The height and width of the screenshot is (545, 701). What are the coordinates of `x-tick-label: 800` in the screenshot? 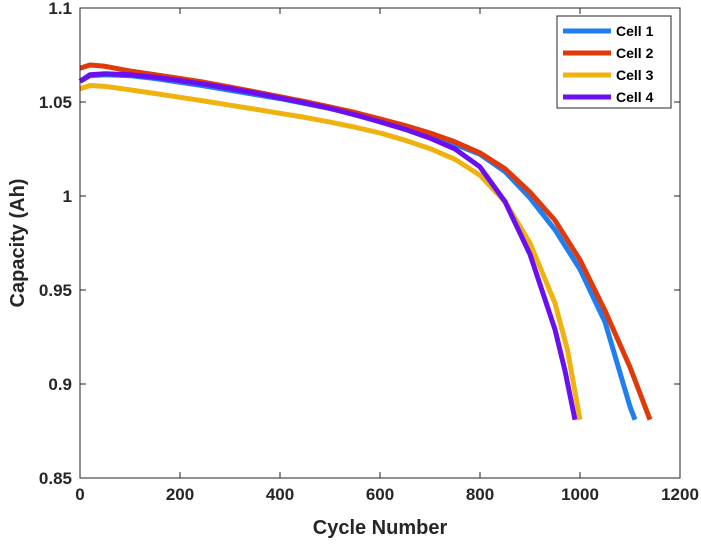 It's located at (480, 494).